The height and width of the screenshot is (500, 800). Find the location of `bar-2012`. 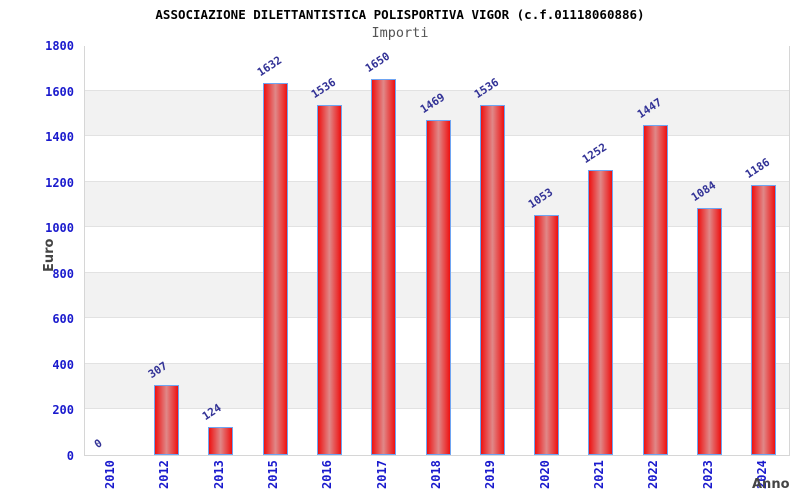

bar-2012 is located at coordinates (166, 420).